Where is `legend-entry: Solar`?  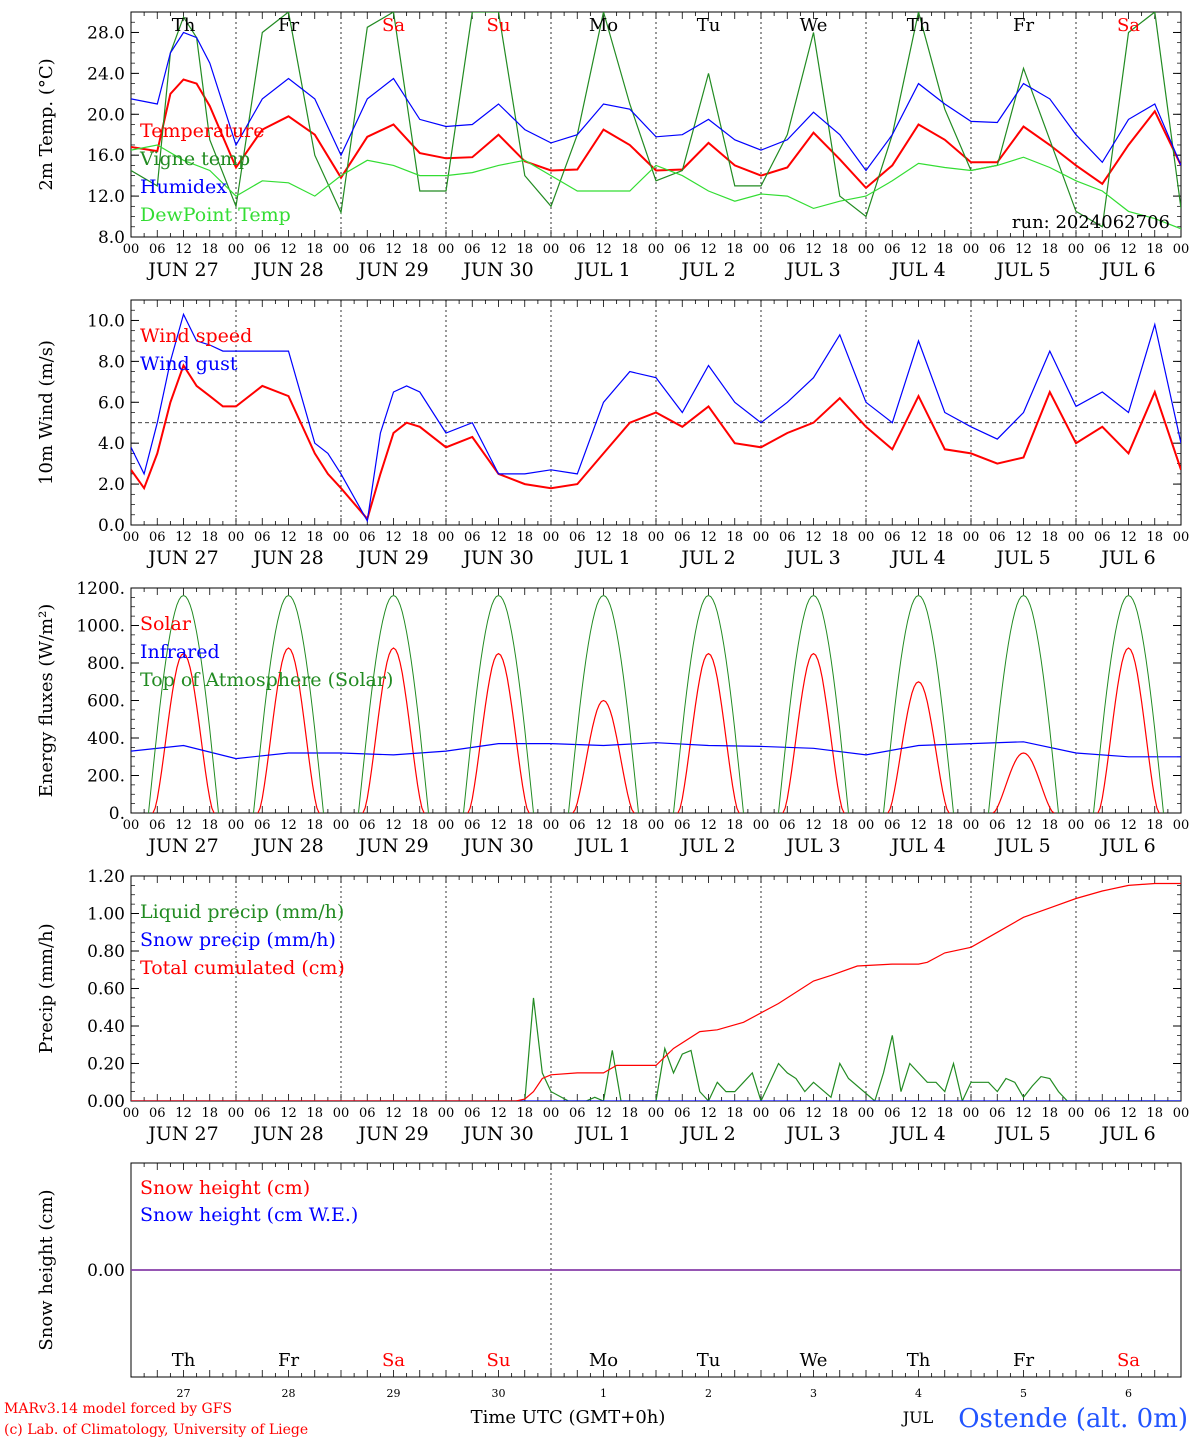 legend-entry: Solar is located at coordinates (166, 624).